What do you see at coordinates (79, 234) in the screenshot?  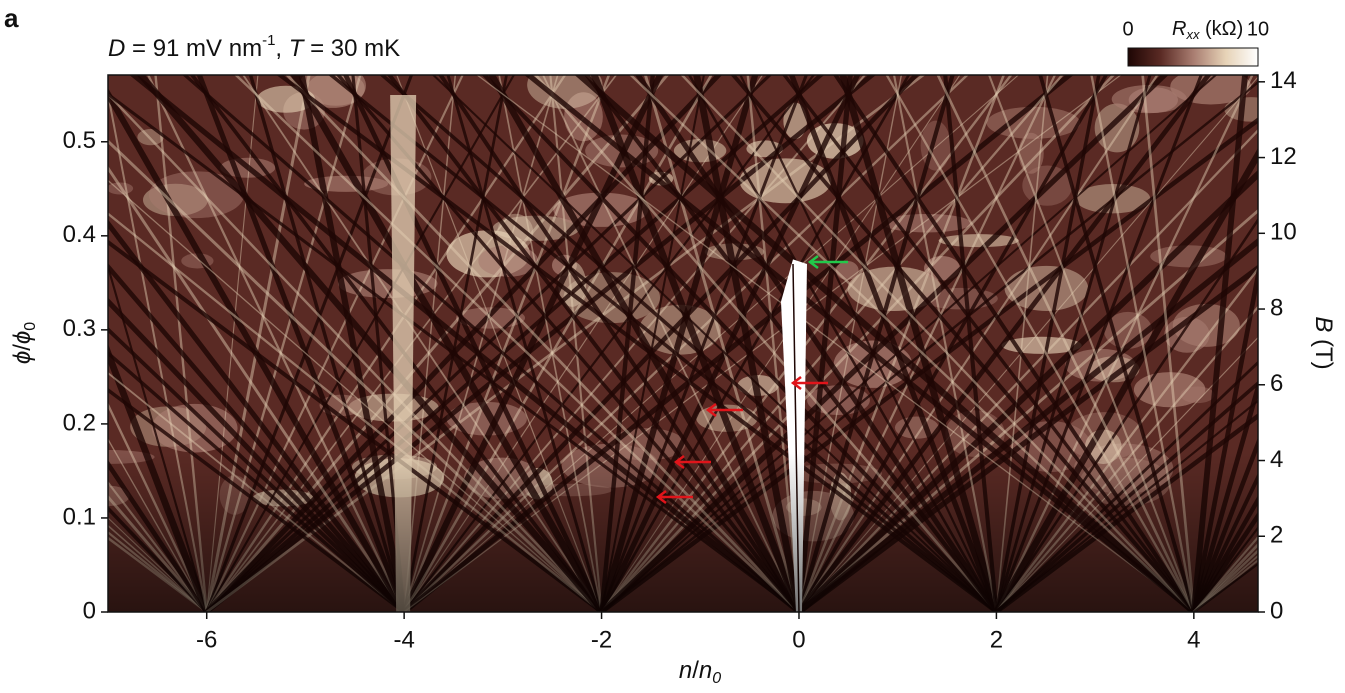 I see `y-tick-label: 0.4` at bounding box center [79, 234].